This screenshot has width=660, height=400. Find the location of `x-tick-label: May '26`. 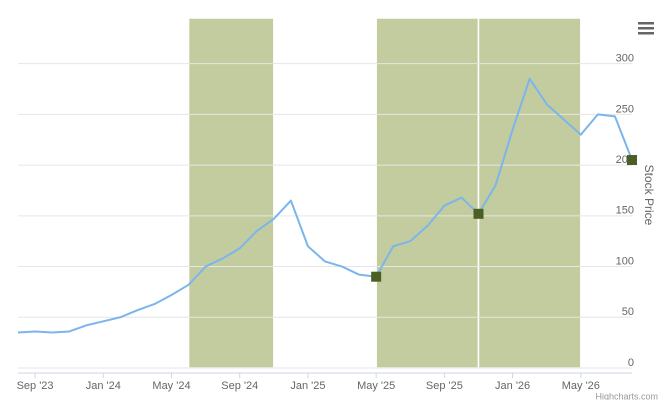

x-tick-label: May '26 is located at coordinates (581, 386).